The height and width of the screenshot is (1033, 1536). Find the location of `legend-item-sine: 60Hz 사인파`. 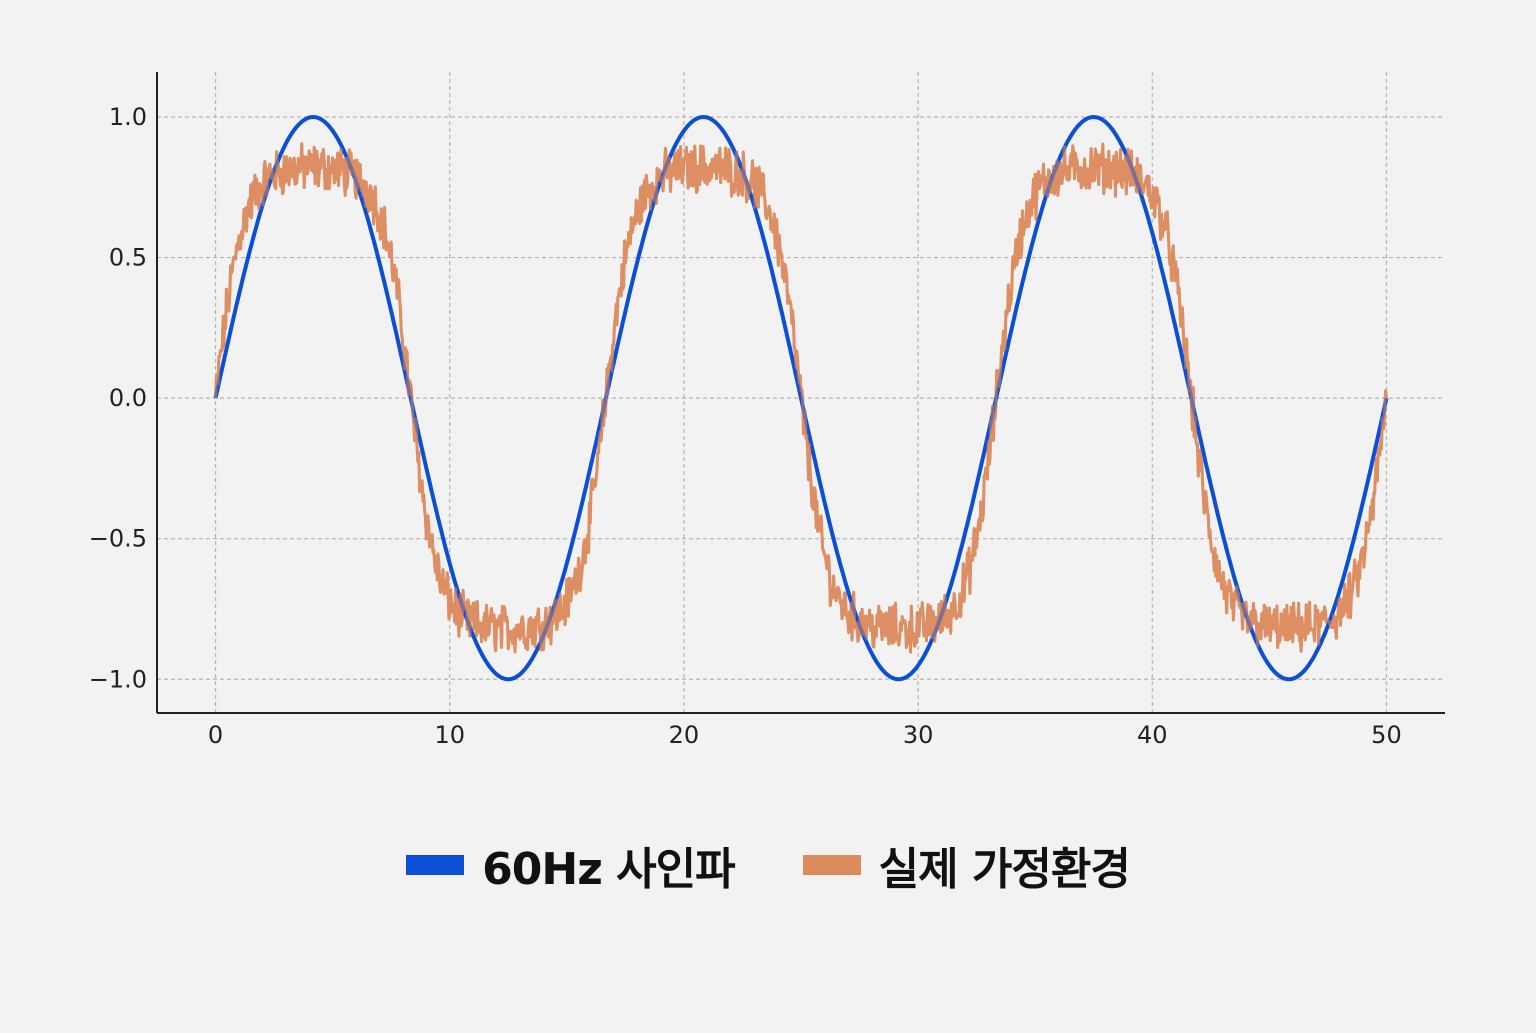

legend-item-sine: 60Hz 사인파 is located at coordinates (571, 865).